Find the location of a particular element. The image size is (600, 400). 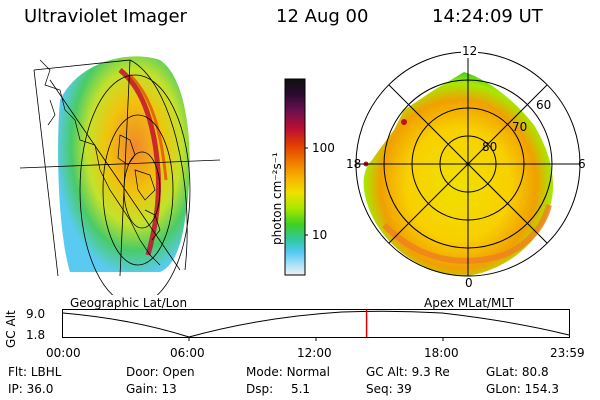

info-dsp-value: 5.1 is located at coordinates (300, 389).